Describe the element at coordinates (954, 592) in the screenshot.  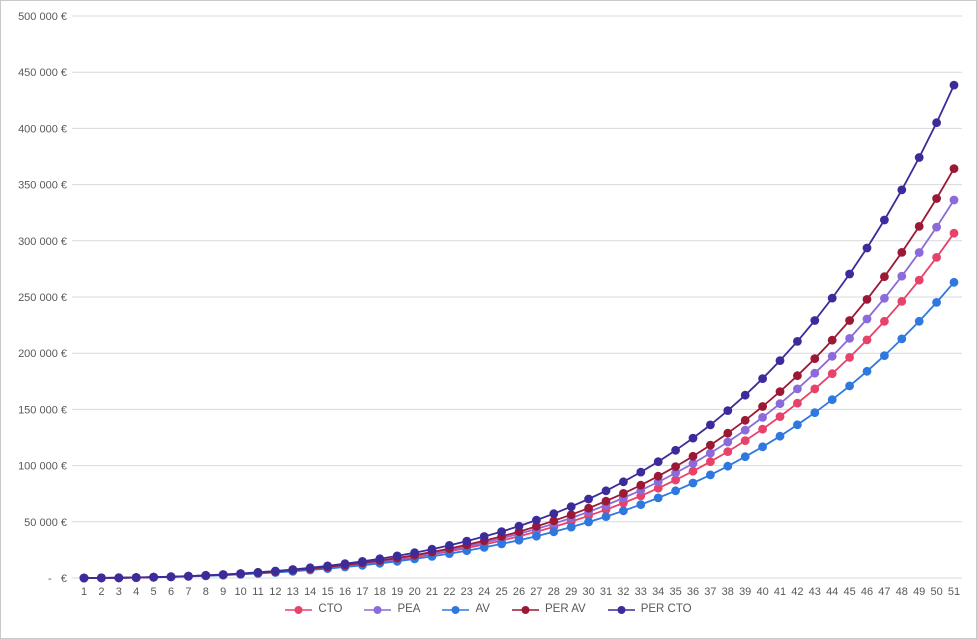
I see `x-axis-label: 51` at that location.